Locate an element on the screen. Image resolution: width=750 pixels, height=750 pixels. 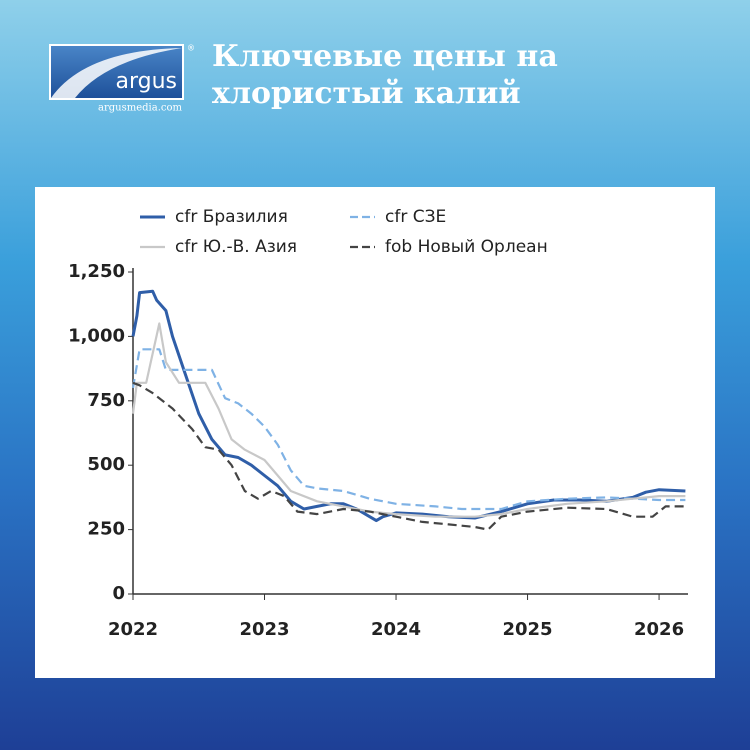
logo-swoosh is located at coordinates (116, 73).